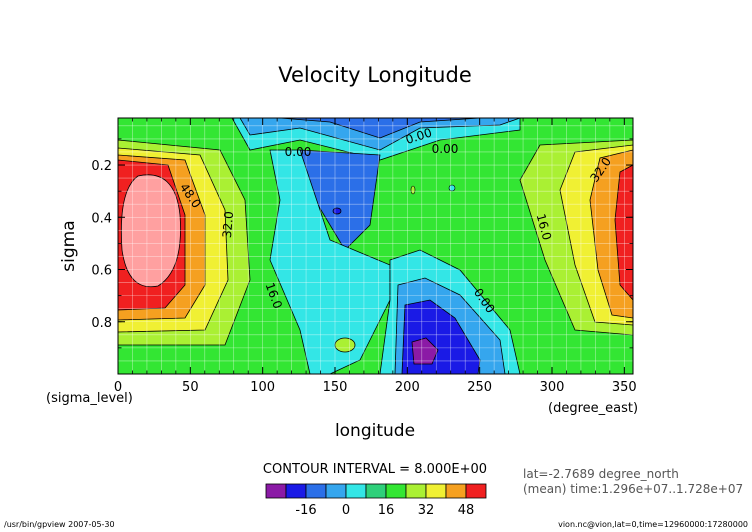 This screenshot has width=752, height=532. What do you see at coordinates (479, 387) in the screenshot?
I see `x-tick-label: 250` at bounding box center [479, 387].